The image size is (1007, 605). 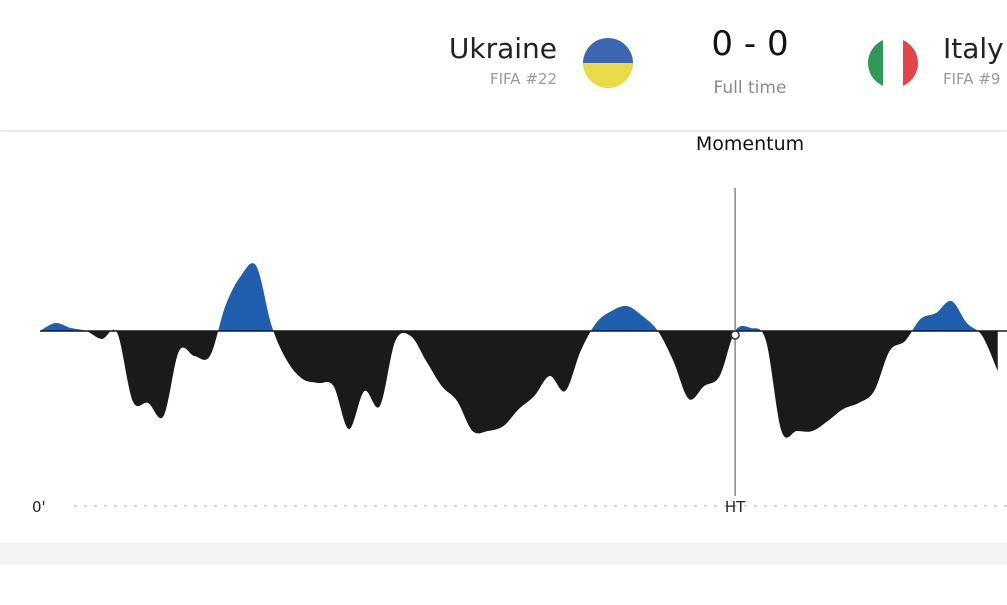 I want to click on momentum-home, so click(x=519, y=297).